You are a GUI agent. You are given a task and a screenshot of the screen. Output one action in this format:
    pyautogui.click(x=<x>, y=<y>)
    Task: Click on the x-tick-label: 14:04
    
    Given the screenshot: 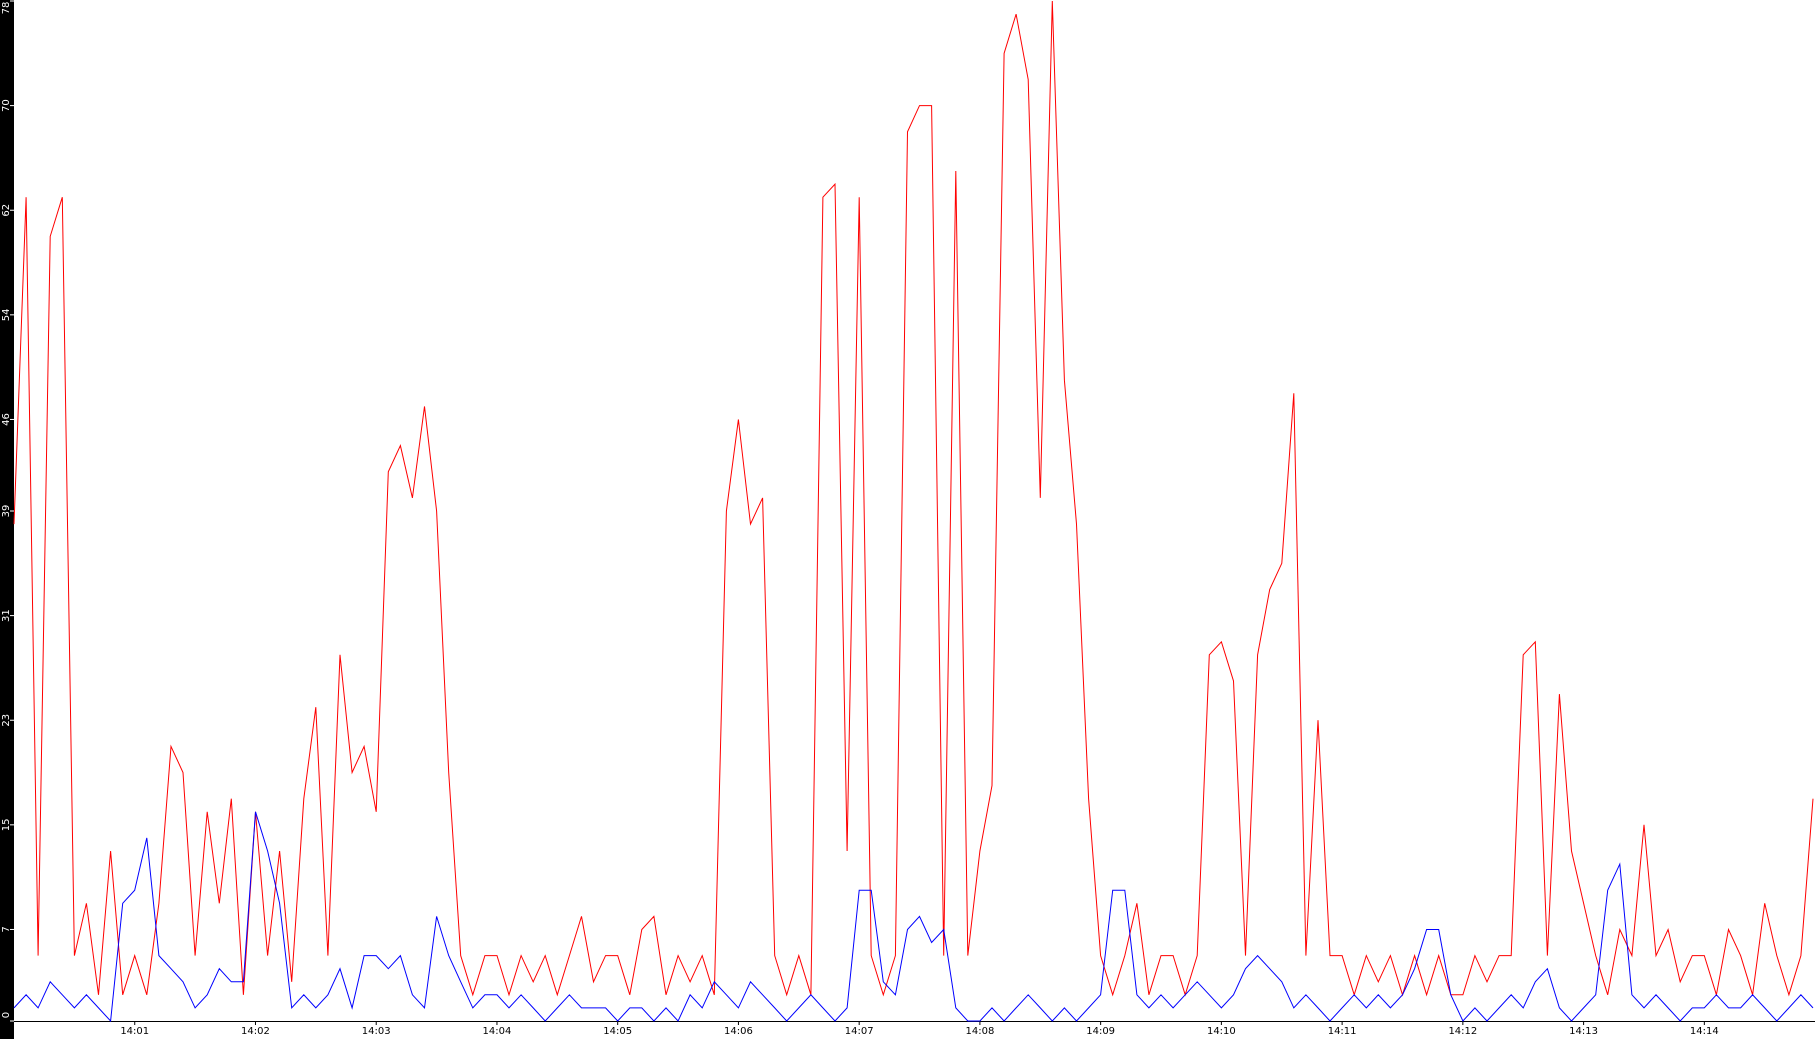 What is the action you would take?
    pyautogui.click(x=497, y=1031)
    